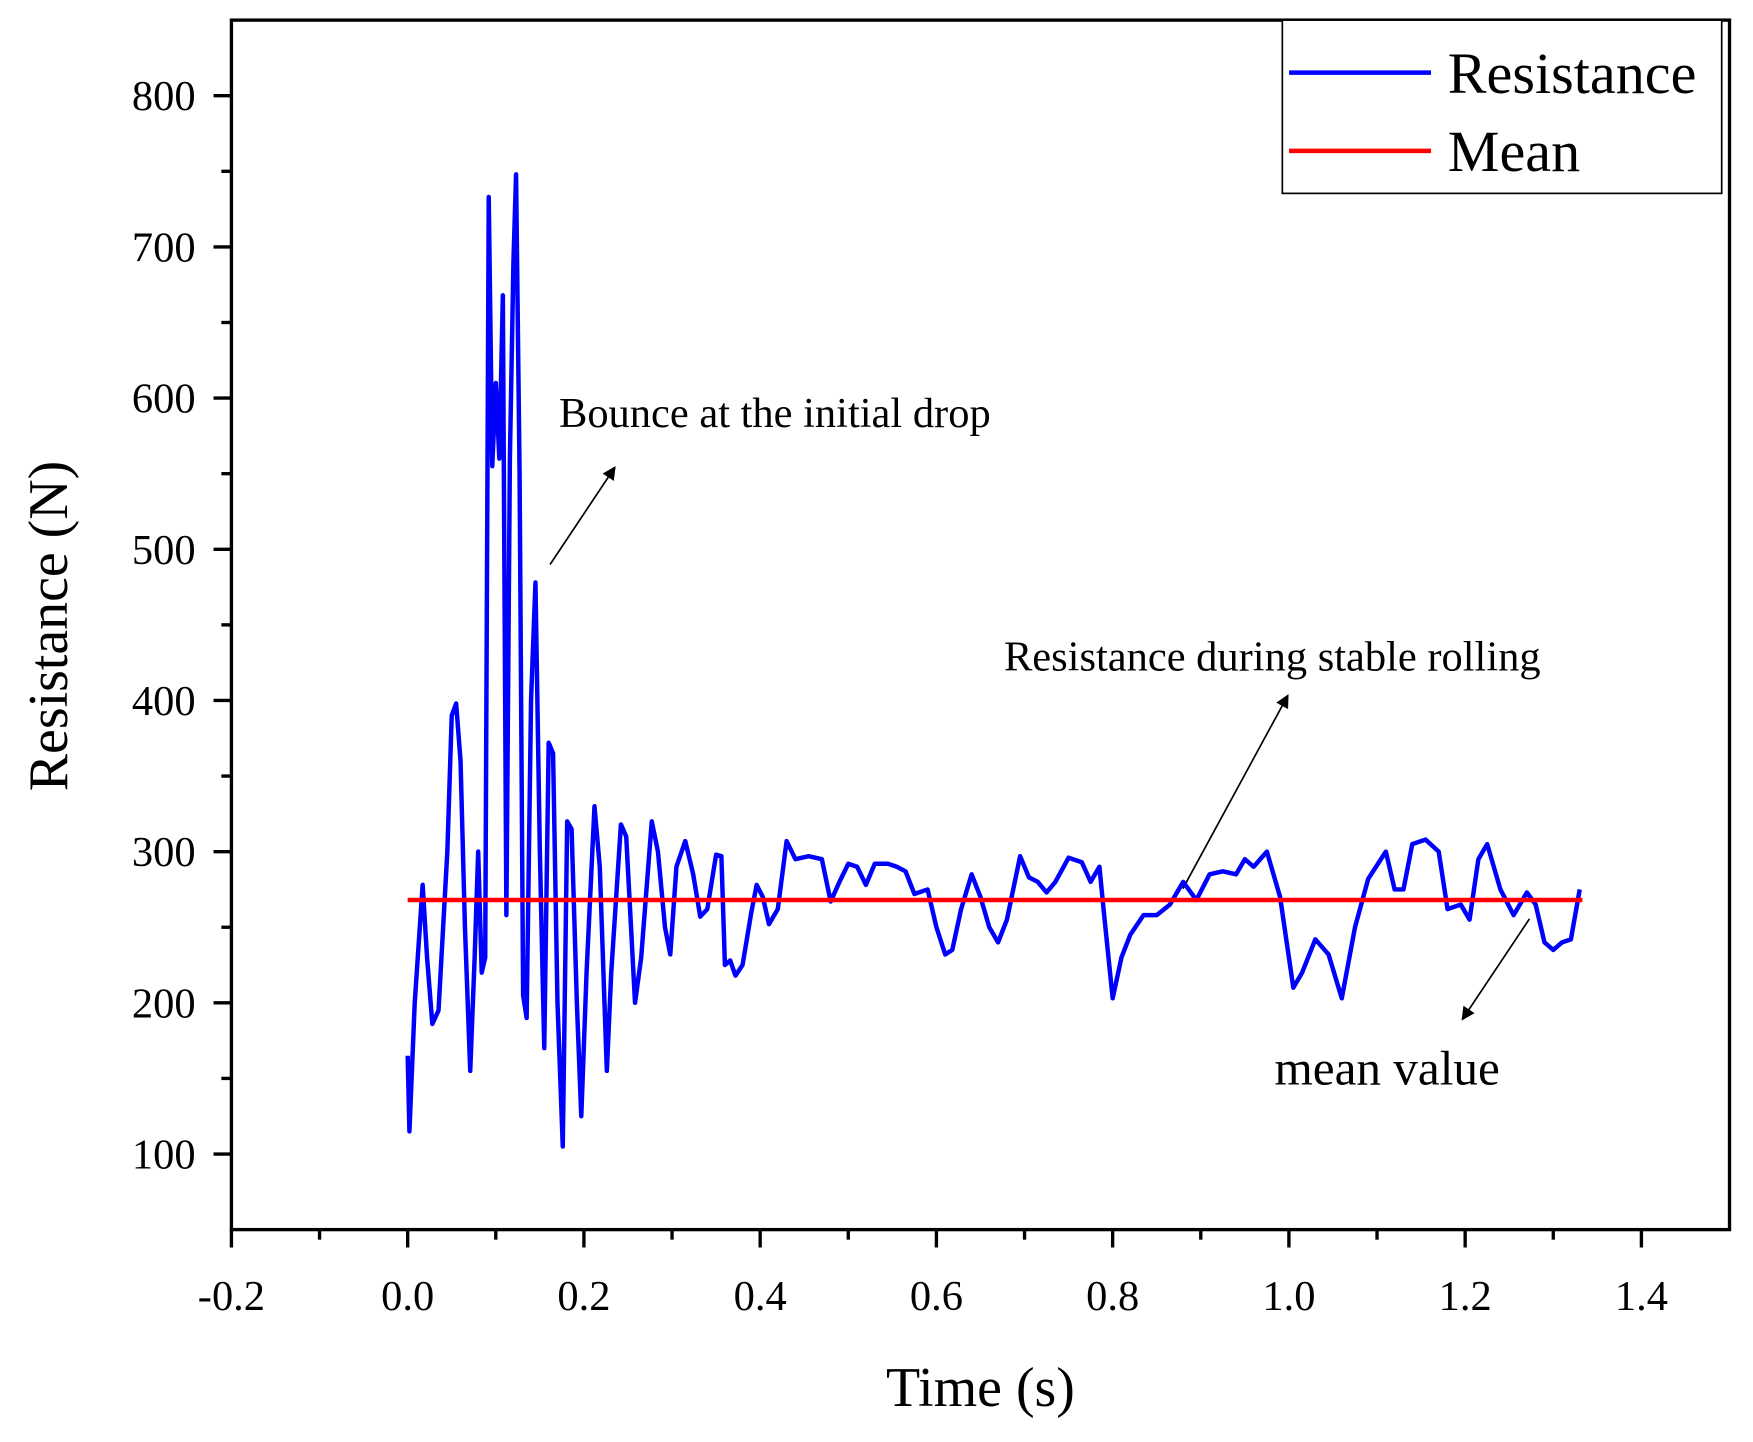  Describe the element at coordinates (1387, 1067) in the screenshot. I see `annotation: mean value` at that location.